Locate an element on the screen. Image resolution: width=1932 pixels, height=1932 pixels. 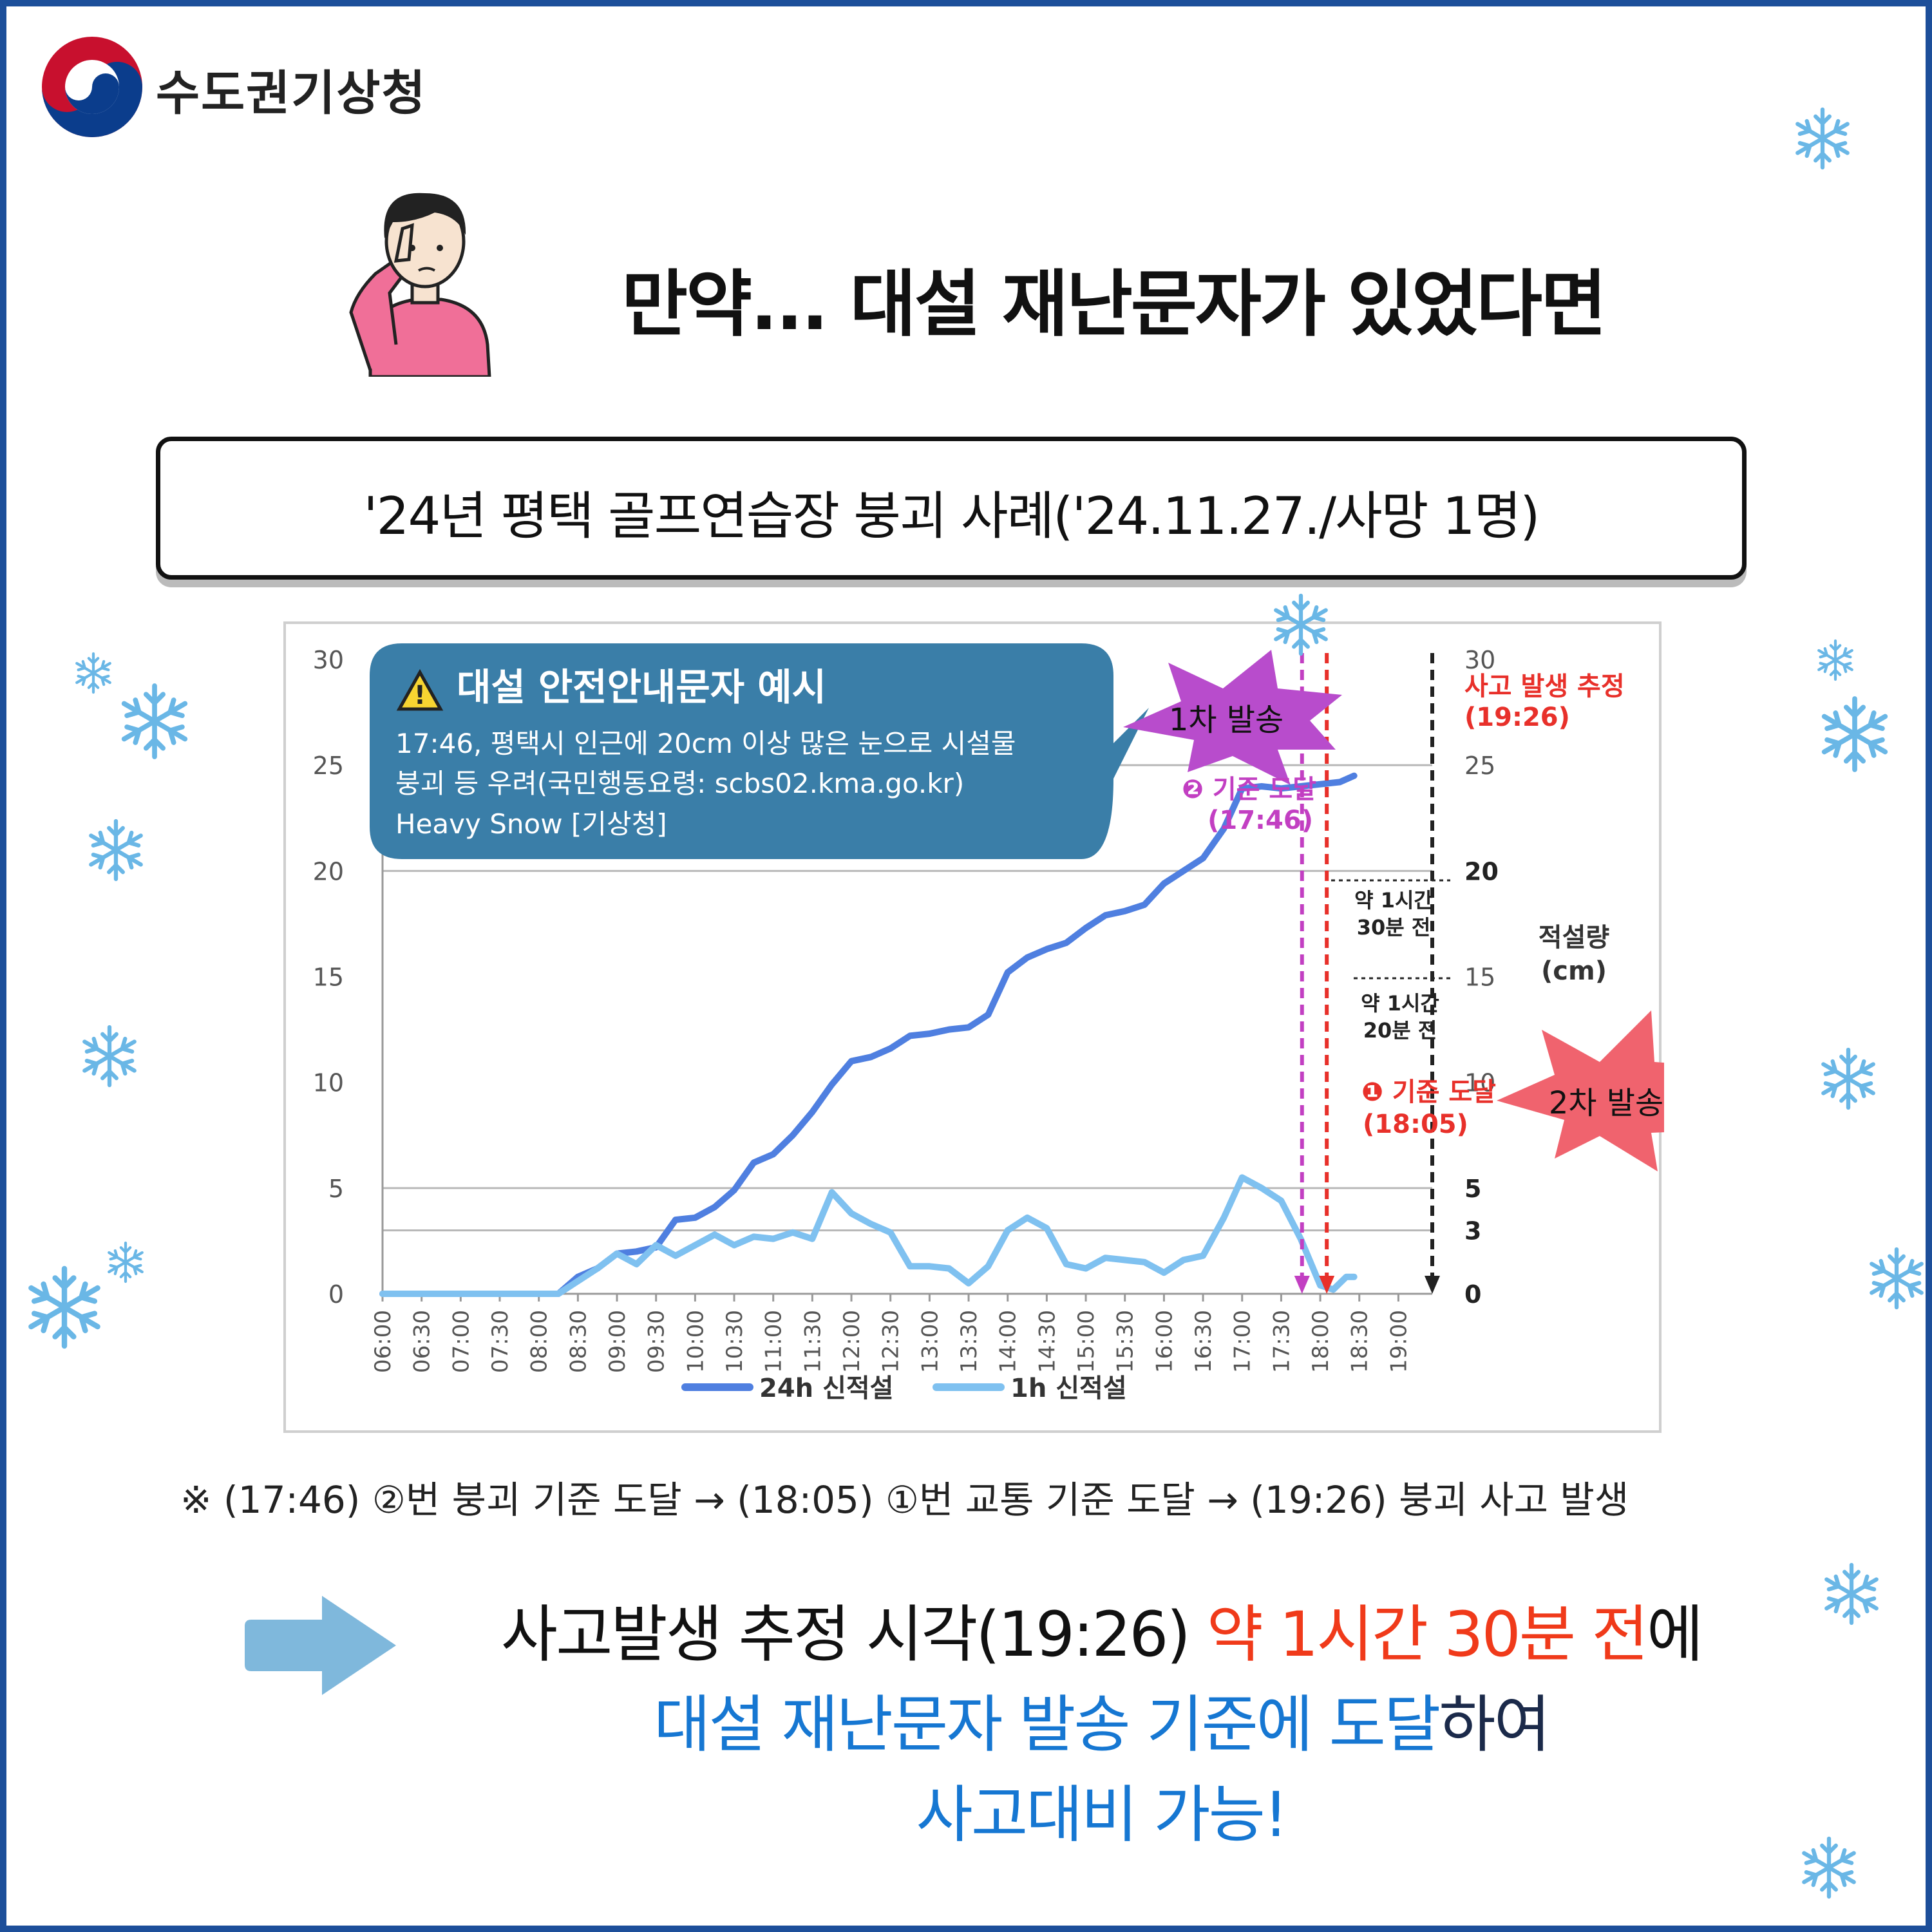
right-tick-label: 10 is located at coordinates (1479, 1083).